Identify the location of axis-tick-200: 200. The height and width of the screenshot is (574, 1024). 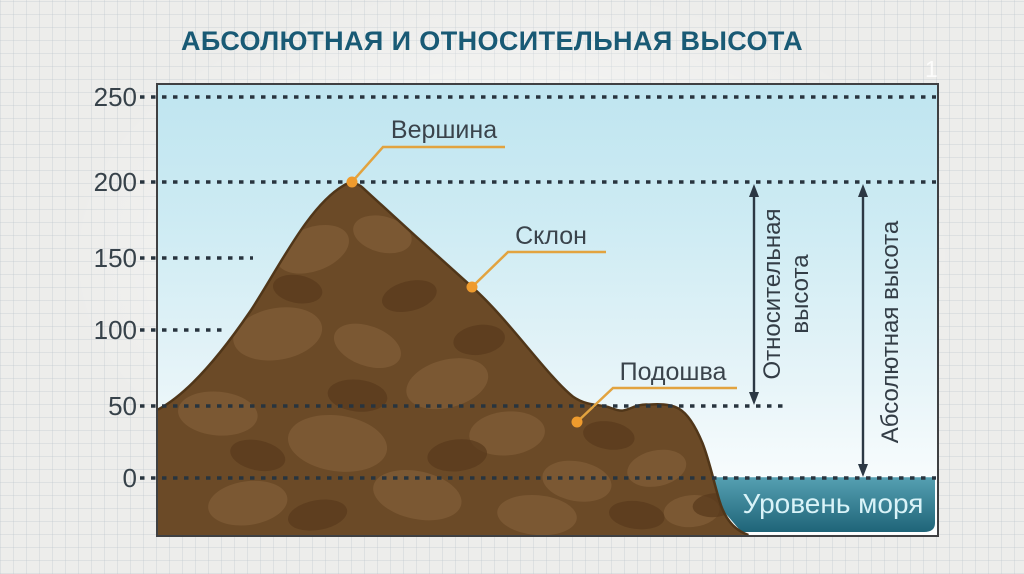
(115, 182).